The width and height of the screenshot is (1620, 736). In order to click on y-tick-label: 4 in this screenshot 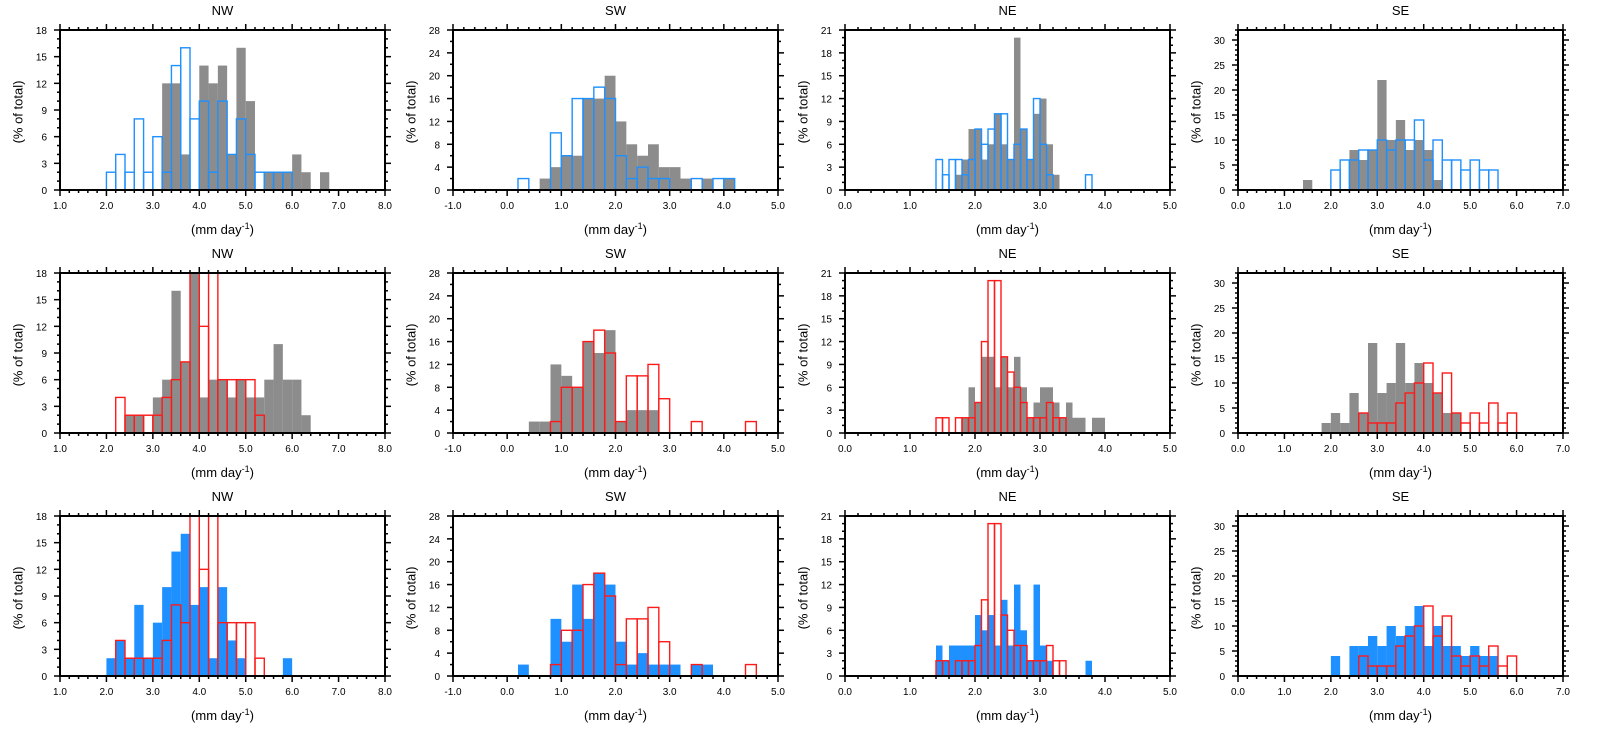, I will do `click(437, 168)`.